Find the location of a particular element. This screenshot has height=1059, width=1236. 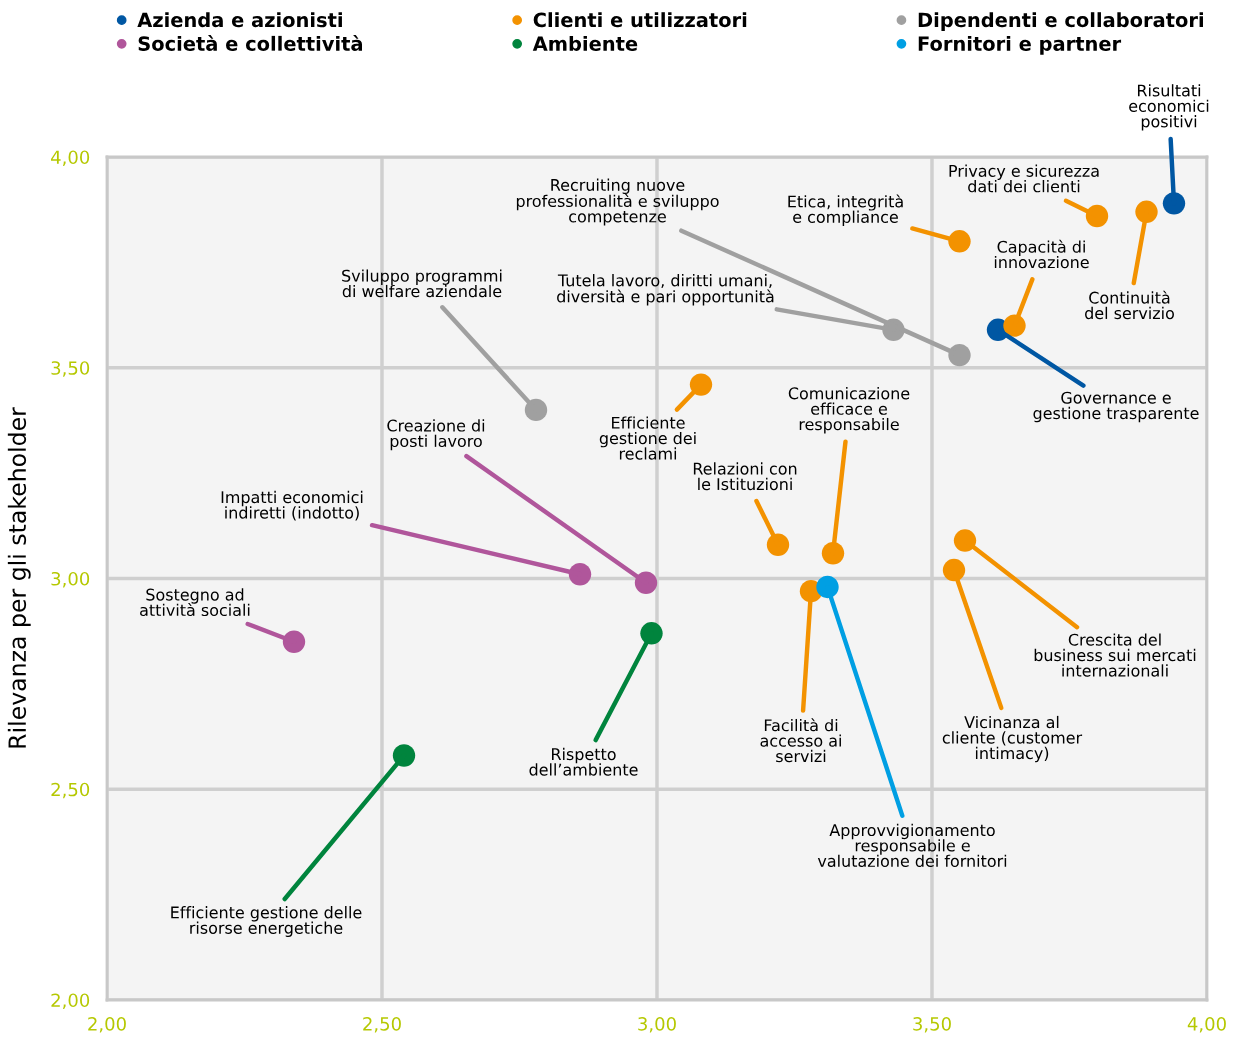

annotation: Sostegno ad attività sociali is located at coordinates (195, 602).